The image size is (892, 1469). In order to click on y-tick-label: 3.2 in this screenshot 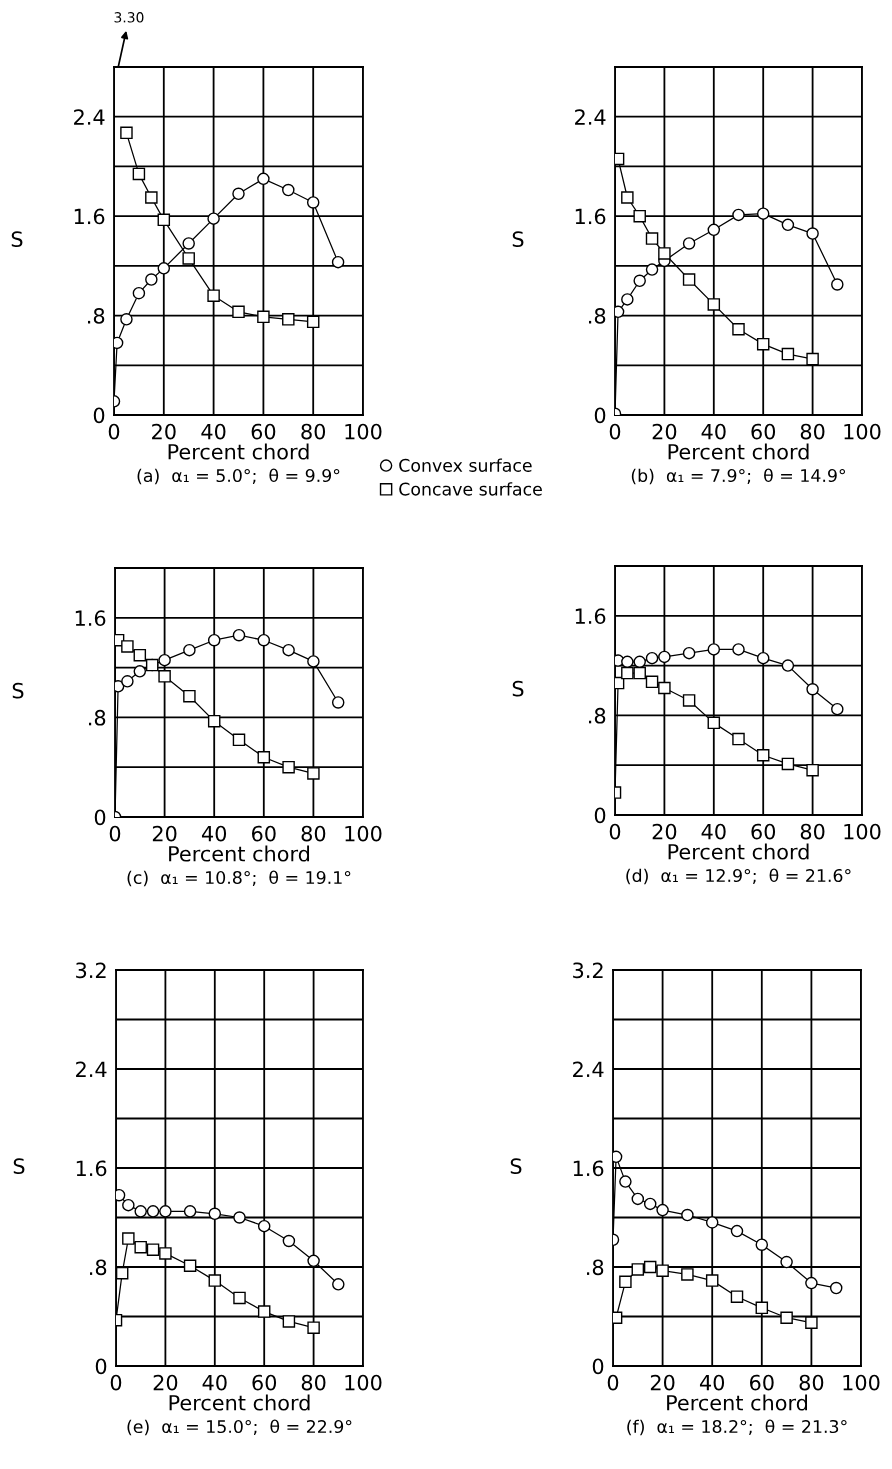, I will do `click(588, 970)`.